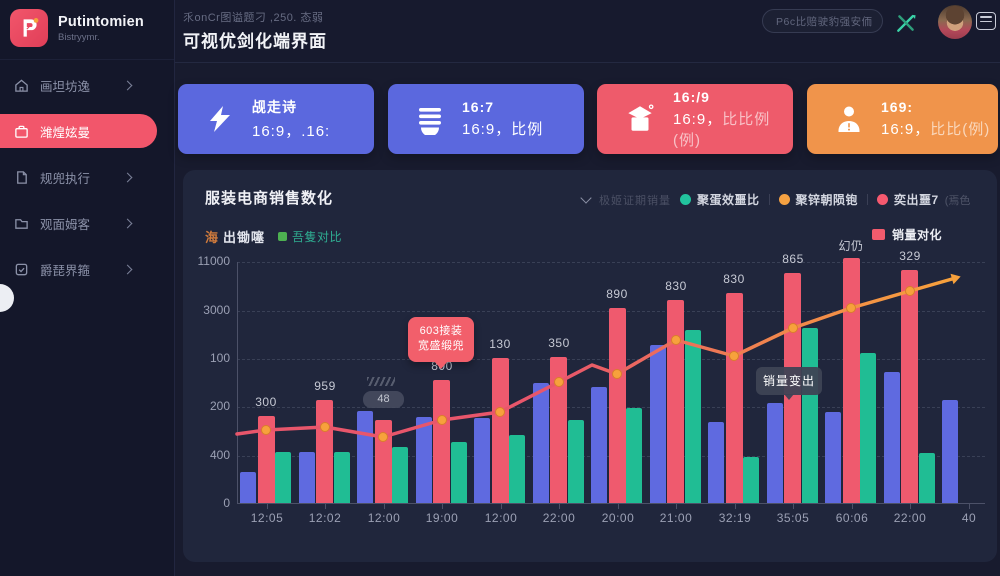 The width and height of the screenshot is (1000, 576). I want to click on sidebar-item: 爵琵界箍, so click(78, 269).